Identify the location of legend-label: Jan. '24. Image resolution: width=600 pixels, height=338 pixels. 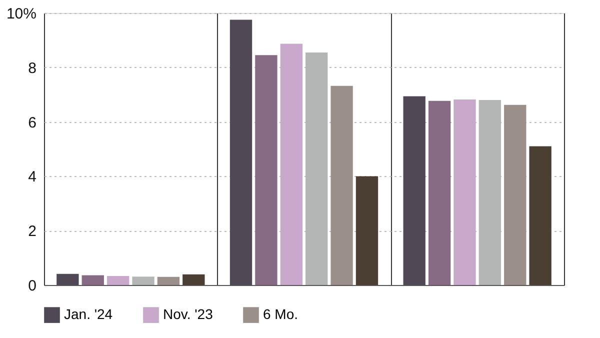
(88, 314).